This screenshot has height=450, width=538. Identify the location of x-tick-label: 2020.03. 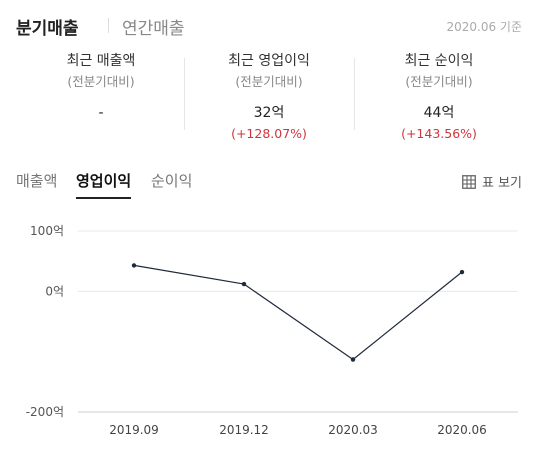
(353, 430).